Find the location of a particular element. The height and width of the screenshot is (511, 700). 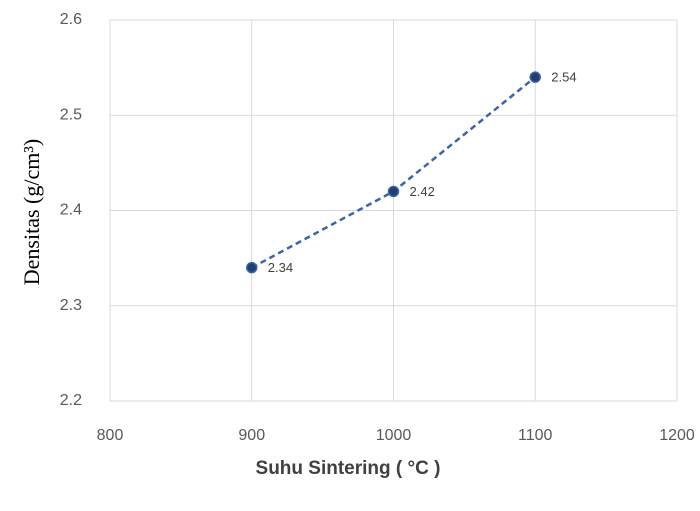

data-label: 2.42 is located at coordinates (422, 191).